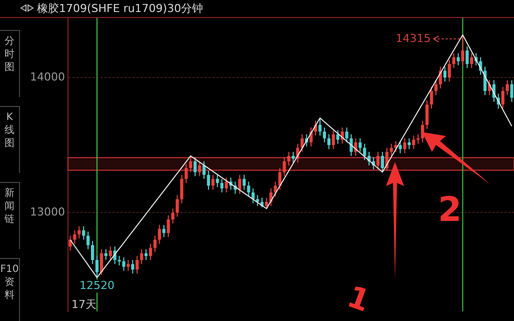  What do you see at coordinates (413, 38) in the screenshot?
I see `annotation: 14315` at bounding box center [413, 38].